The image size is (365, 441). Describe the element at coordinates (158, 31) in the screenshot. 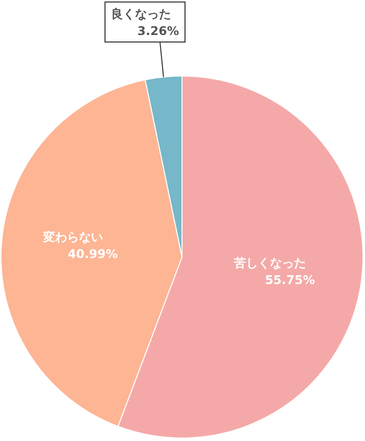

I see `data-label: 3.26%` at that location.